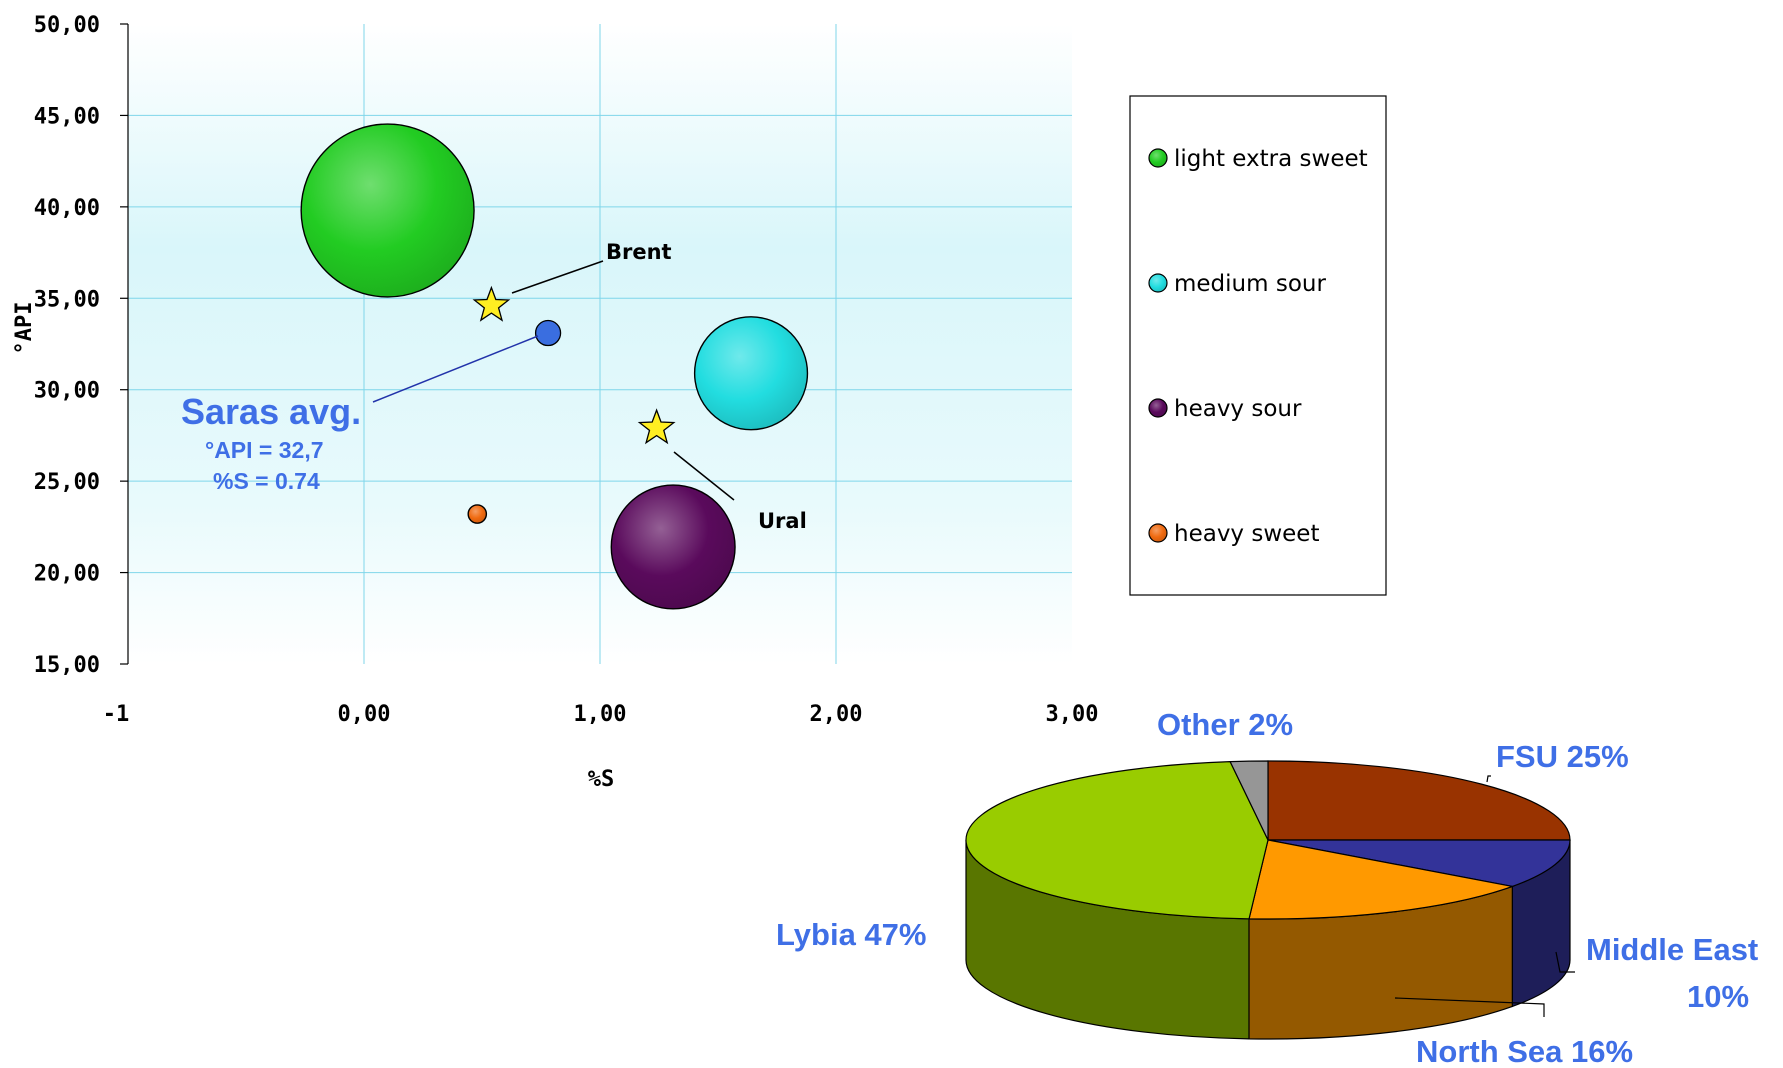 The height and width of the screenshot is (1068, 1783). Describe the element at coordinates (67, 345) in the screenshot. I see `y-tick-labels: 15,00 20,00 25,00 30,00 35,00 40,00 45,00 50,00` at that location.